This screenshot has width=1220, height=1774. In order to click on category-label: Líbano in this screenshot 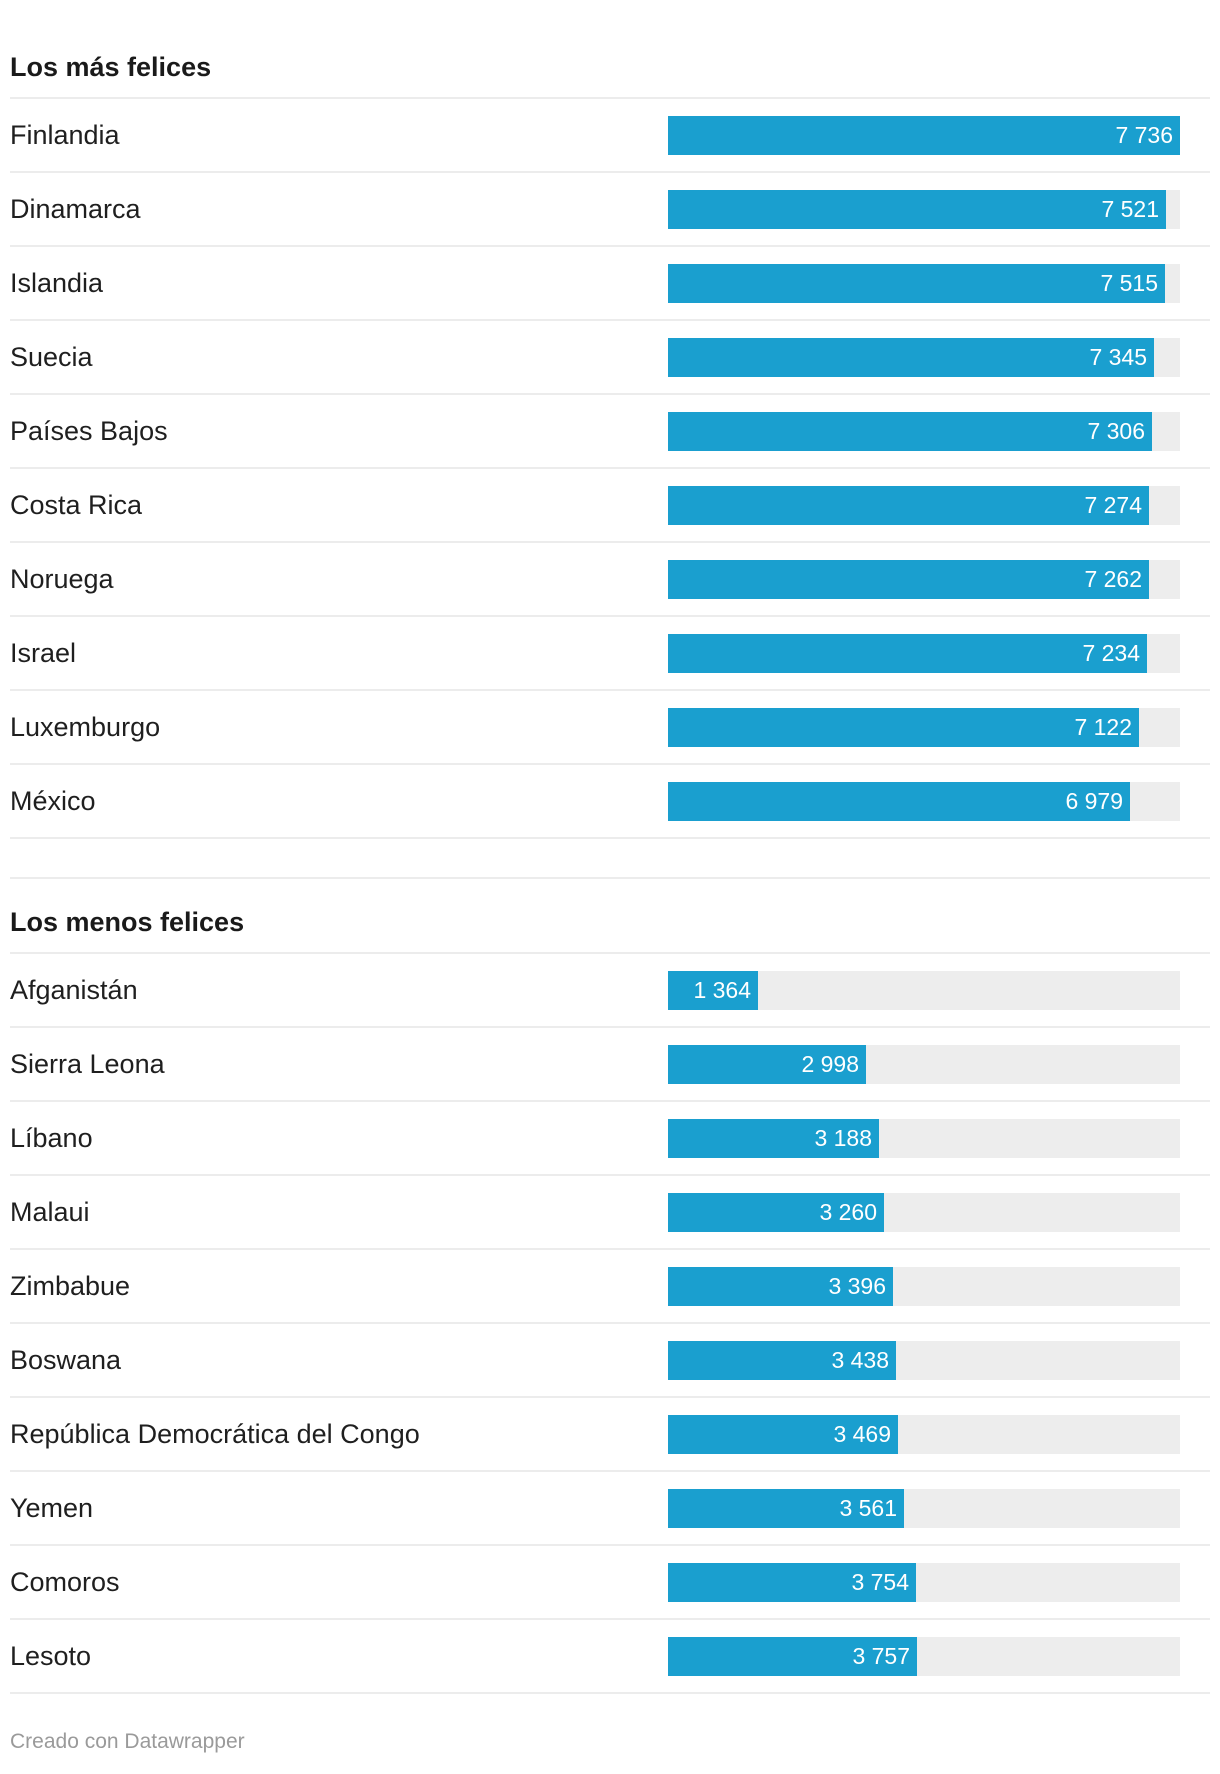, I will do `click(51, 1138)`.